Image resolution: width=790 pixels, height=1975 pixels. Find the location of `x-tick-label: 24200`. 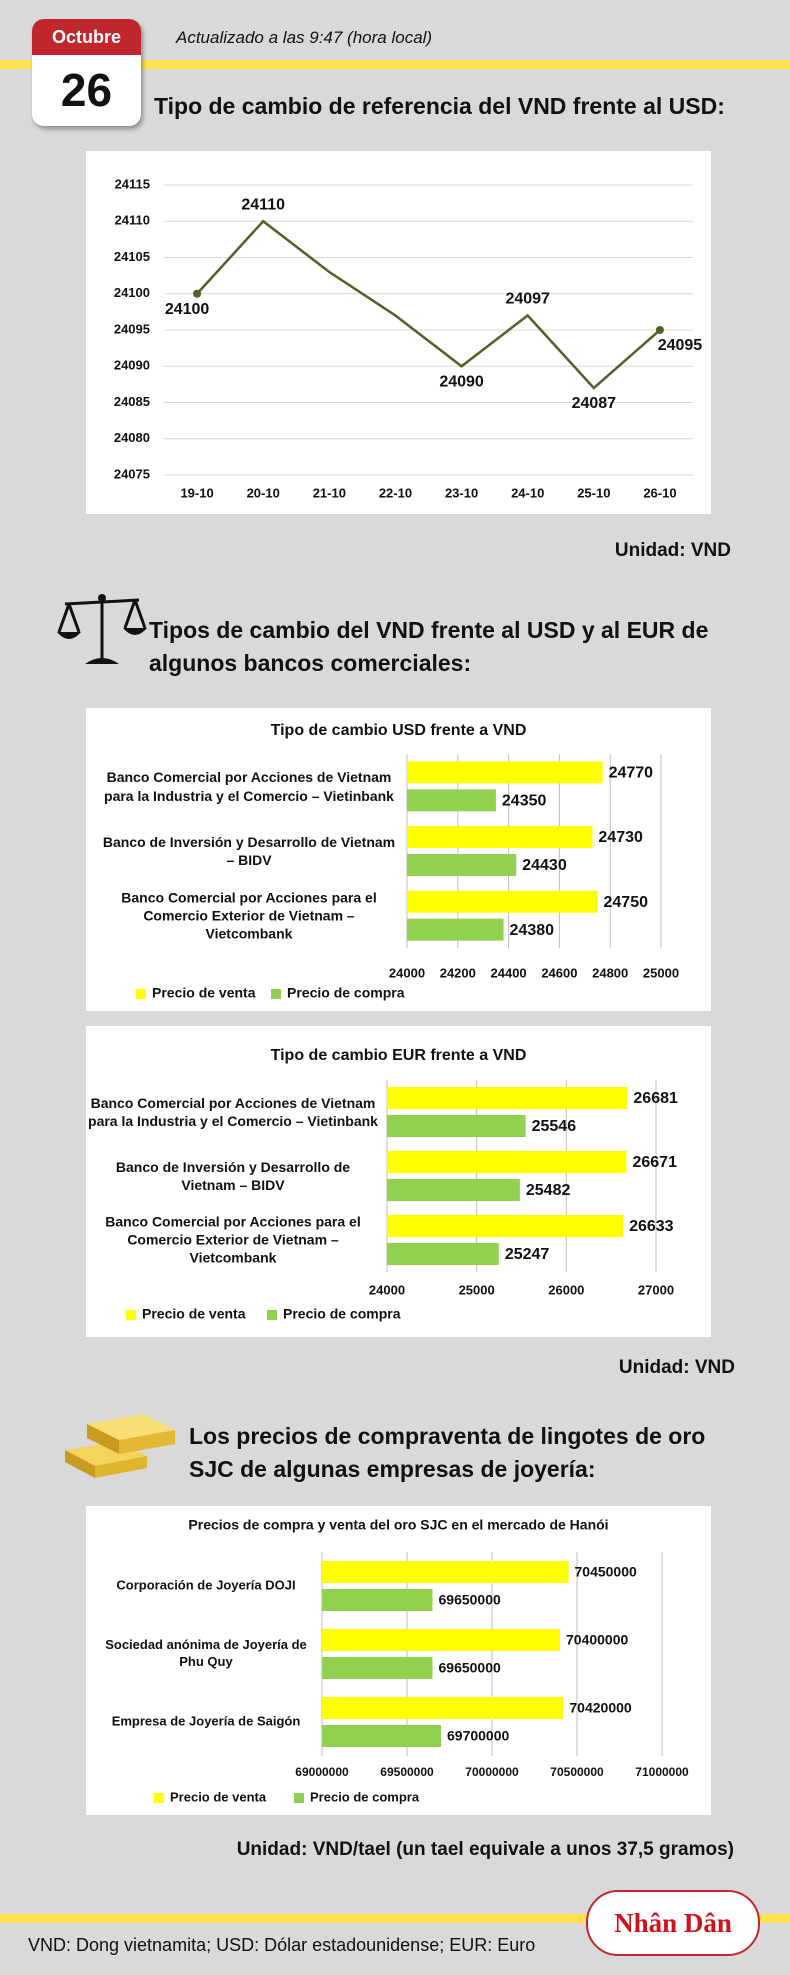

x-tick-label: 24200 is located at coordinates (458, 972).